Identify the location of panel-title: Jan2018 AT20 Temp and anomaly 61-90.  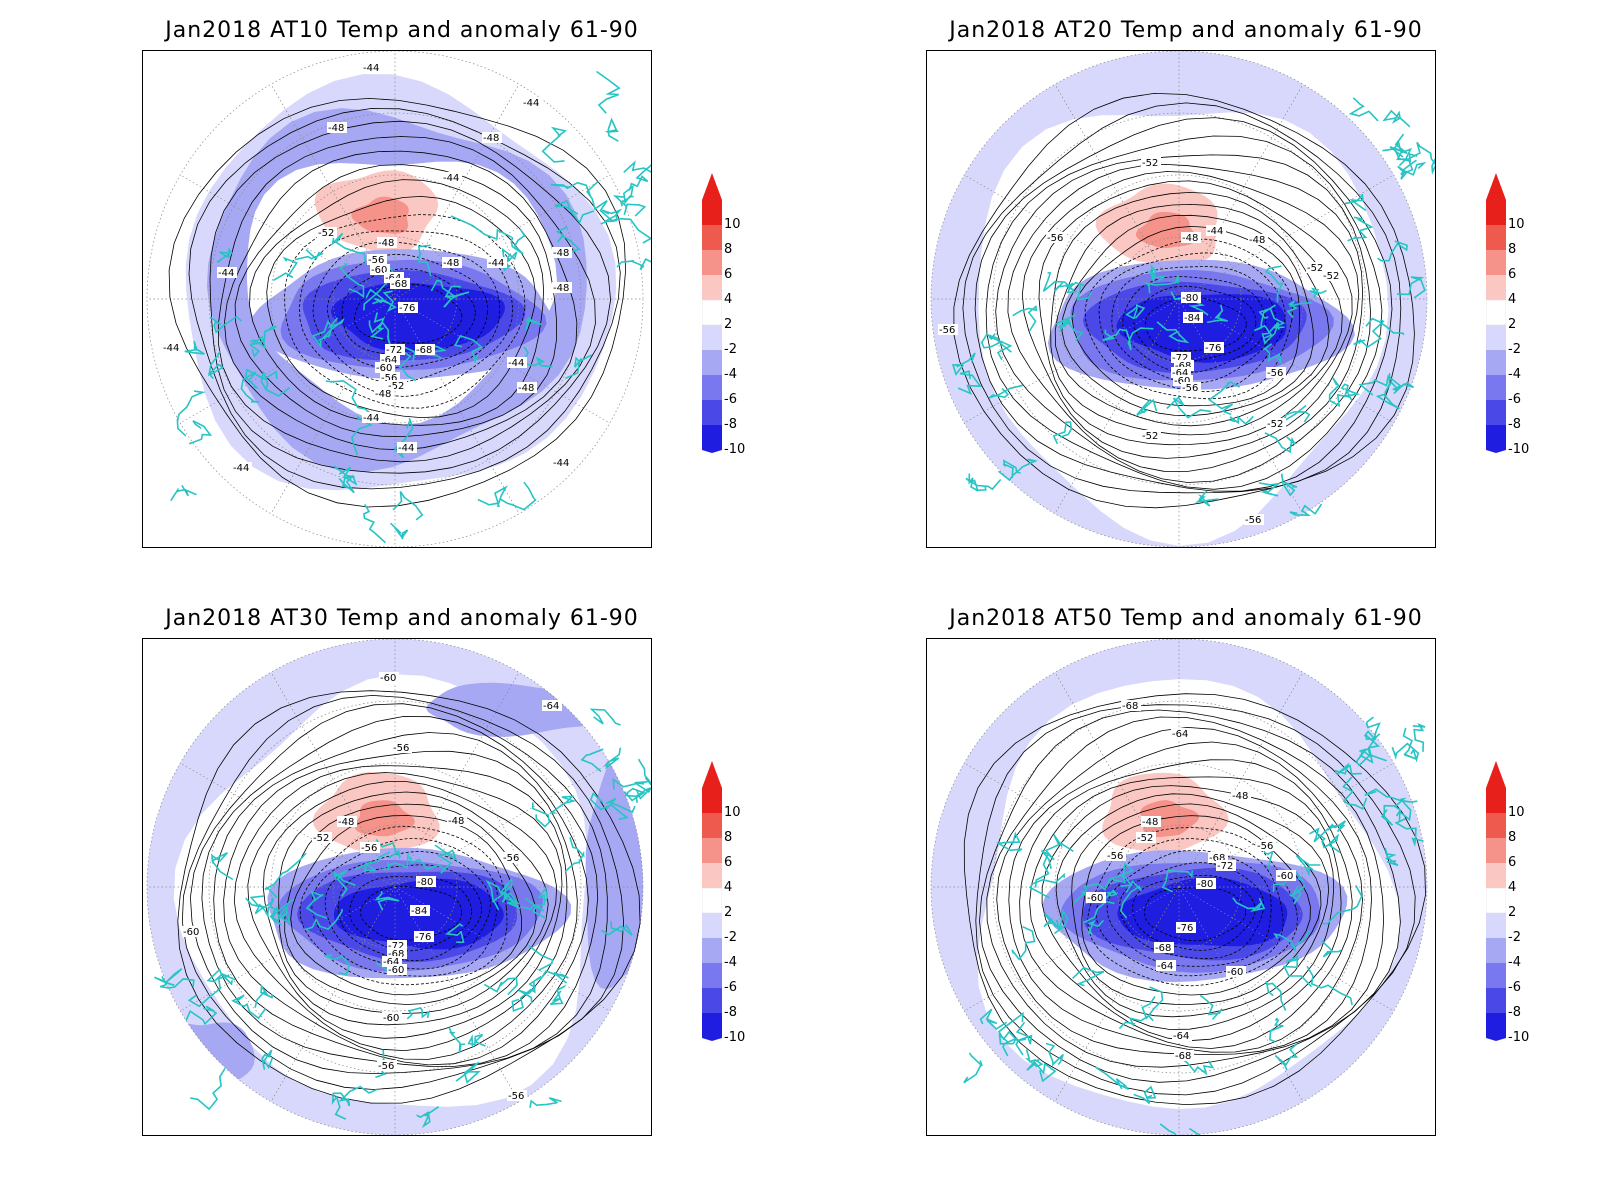
(1186, 30).